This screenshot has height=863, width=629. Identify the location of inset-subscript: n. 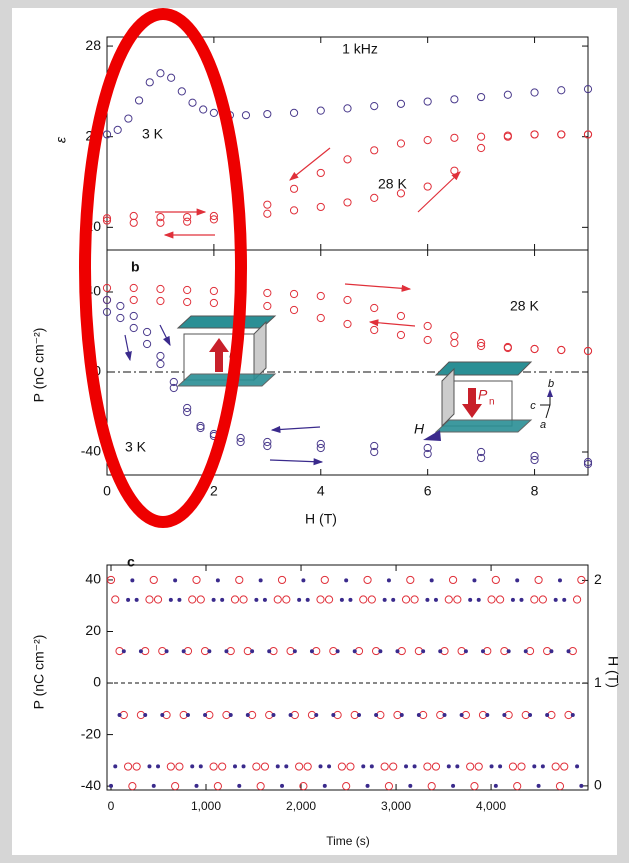
(492, 402).